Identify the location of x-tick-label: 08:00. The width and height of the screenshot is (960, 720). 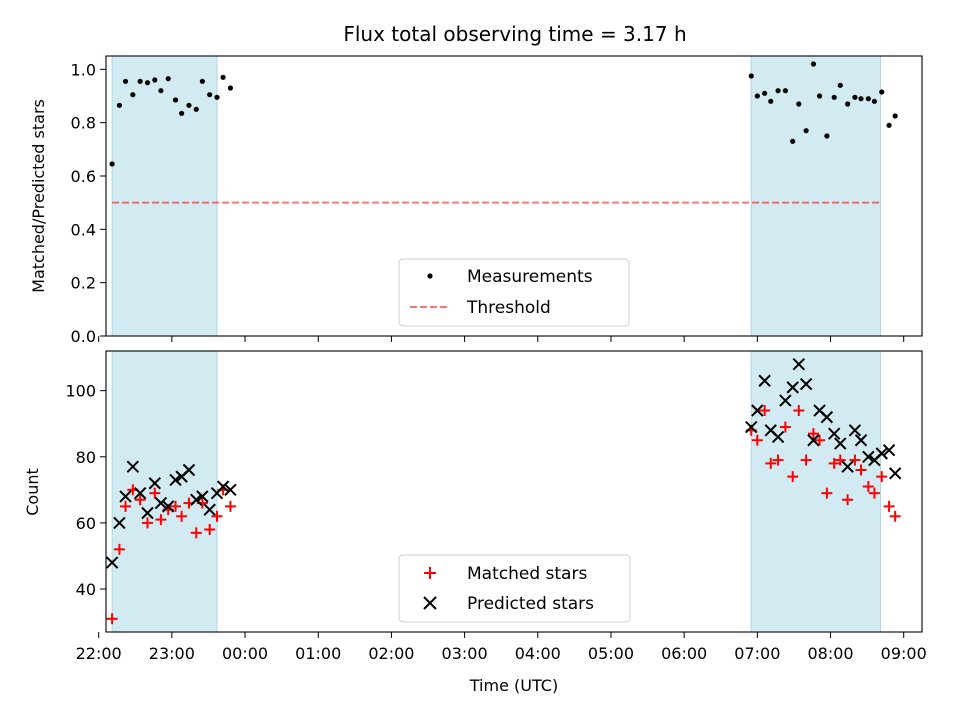
(830, 653).